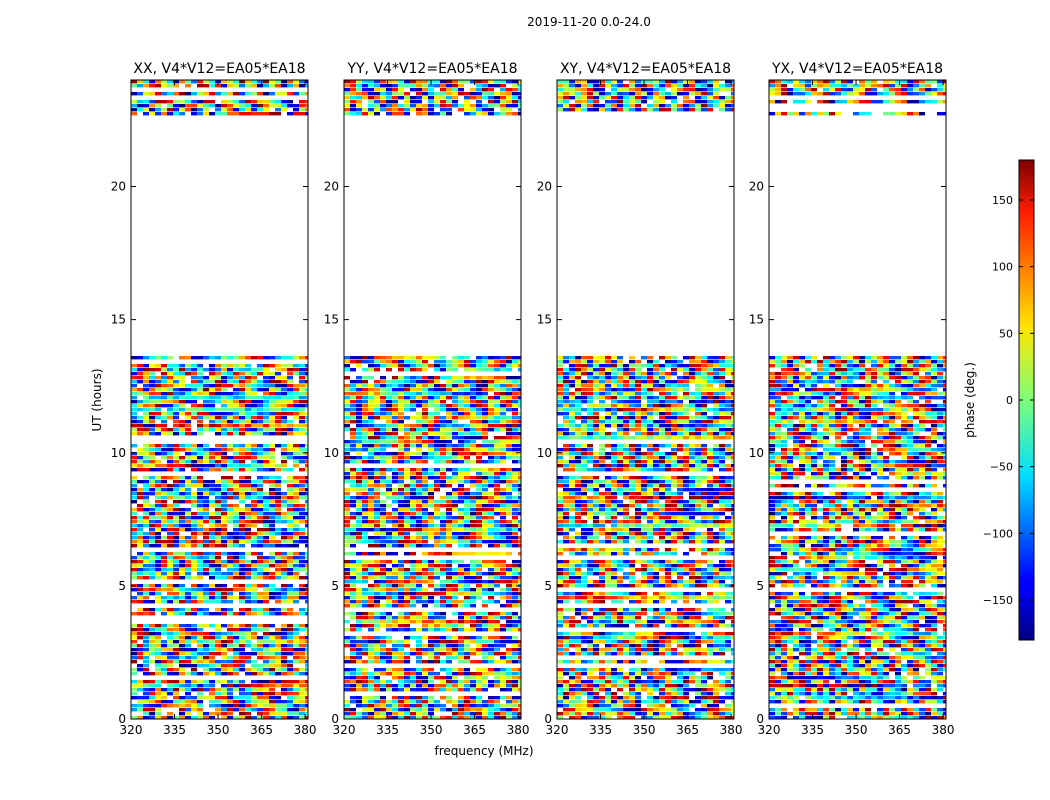 This screenshot has height=800, width=1050. Describe the element at coordinates (857, 69) in the screenshot. I see `panel-title: YX, V4*V12=EA05*EA18` at that location.